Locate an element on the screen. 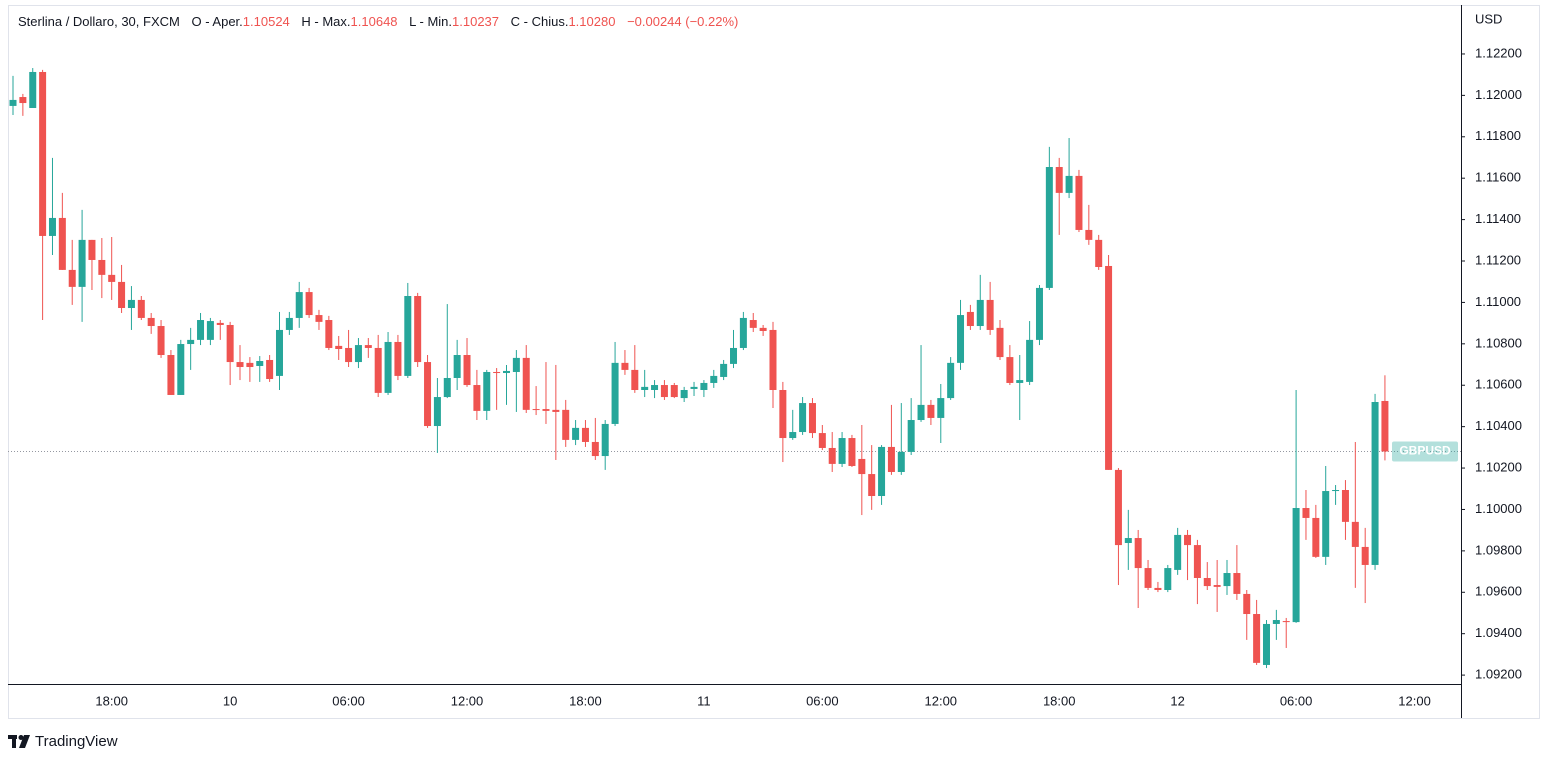 The image size is (1549, 758). ohlc-label: C - Chius. is located at coordinates (539, 21).